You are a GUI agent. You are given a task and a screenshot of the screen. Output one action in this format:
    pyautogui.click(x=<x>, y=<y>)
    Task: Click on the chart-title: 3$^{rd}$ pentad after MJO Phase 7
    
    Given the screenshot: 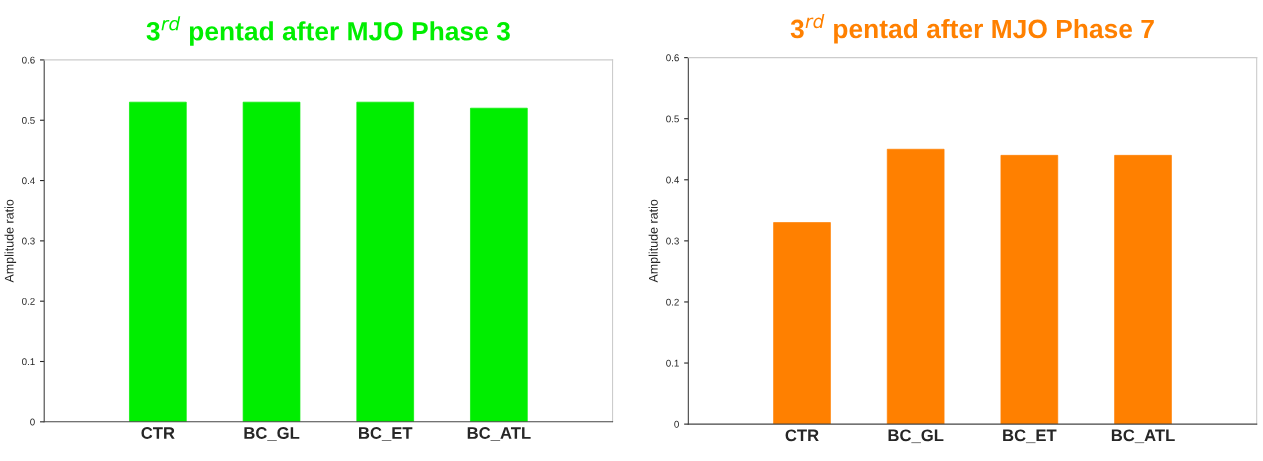 What is the action you would take?
    pyautogui.click(x=972, y=28)
    